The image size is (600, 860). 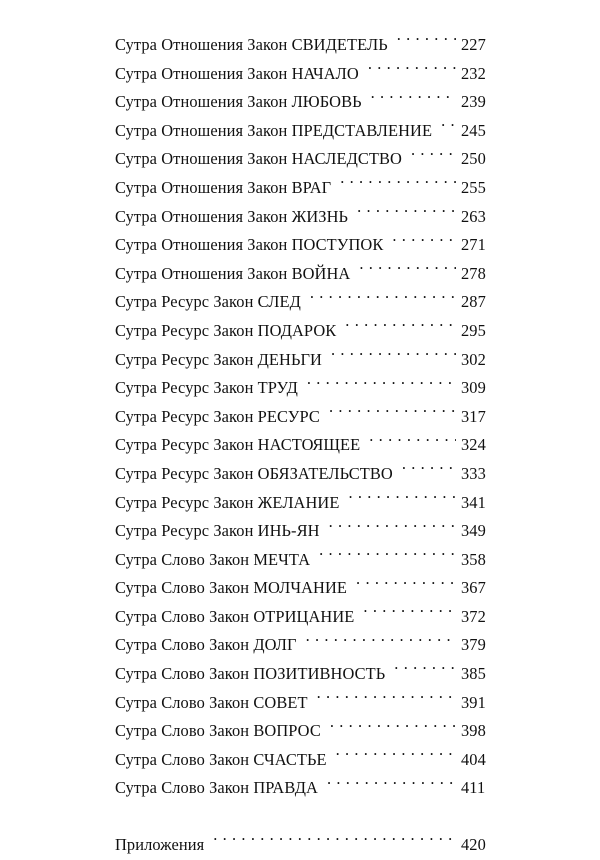 What do you see at coordinates (301, 159) in the screenshot?
I see `toc-entry: Сутра Отношения Закон НАСЛЕДСТВО 250` at bounding box center [301, 159].